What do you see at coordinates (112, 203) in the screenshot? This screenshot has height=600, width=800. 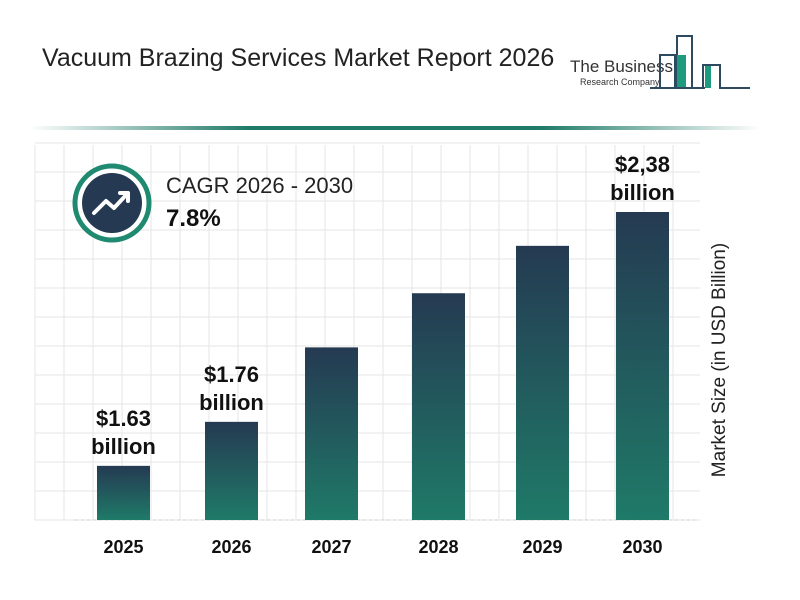 I see `trending-up-icon` at bounding box center [112, 203].